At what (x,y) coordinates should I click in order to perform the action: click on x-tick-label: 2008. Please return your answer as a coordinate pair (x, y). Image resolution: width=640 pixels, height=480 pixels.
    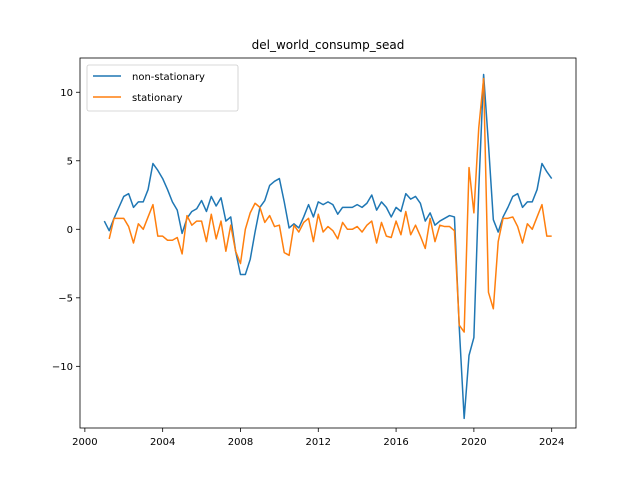
    Looking at the image, I should click on (240, 442).